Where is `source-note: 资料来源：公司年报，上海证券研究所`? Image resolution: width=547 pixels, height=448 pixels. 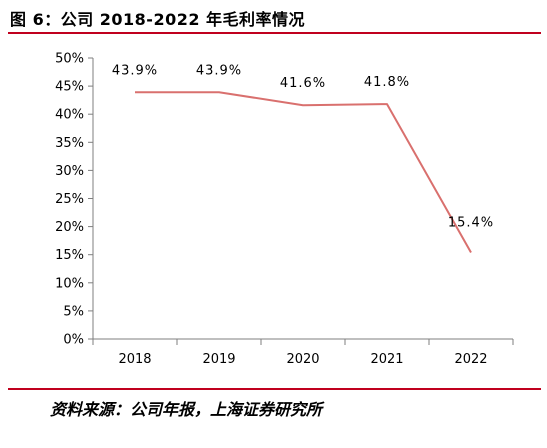
source-note: 资料来源：公司年报，上海证券研究所 is located at coordinates (186, 409).